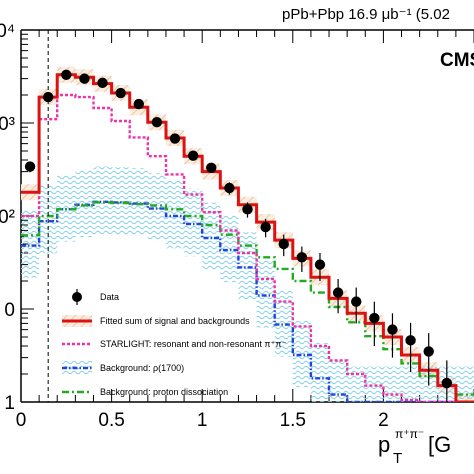 The width and height of the screenshot is (474, 474). I want to click on svg-text: p, so click(384, 444).